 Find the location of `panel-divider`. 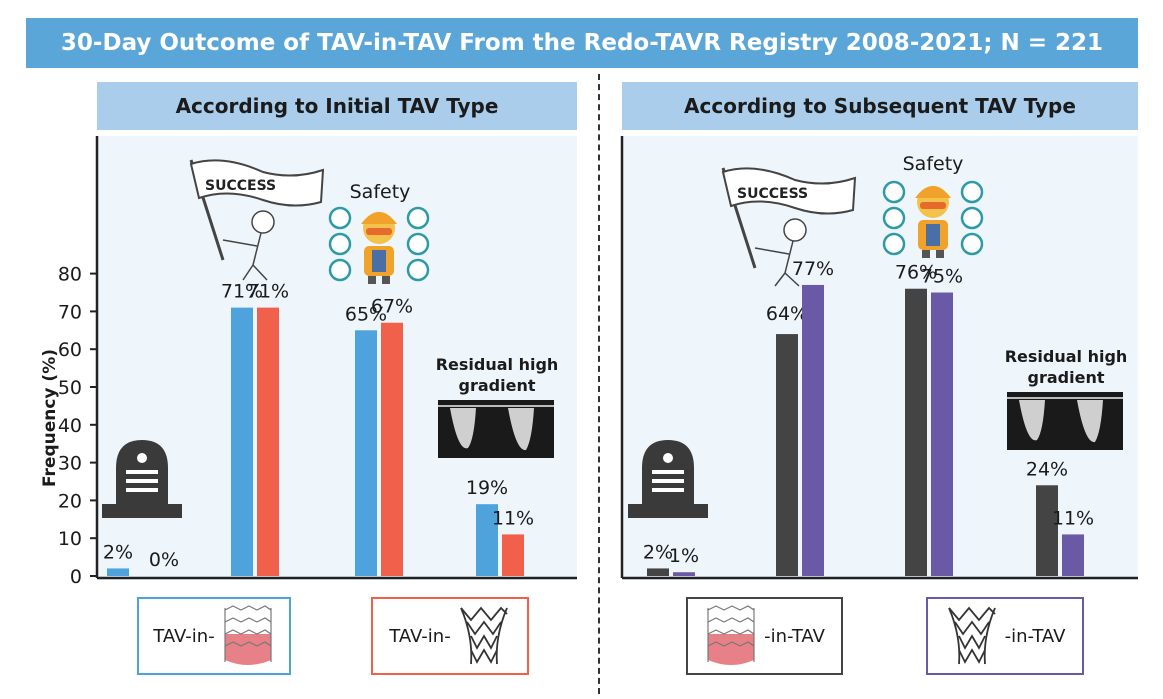

panel-divider is located at coordinates (599, 384).